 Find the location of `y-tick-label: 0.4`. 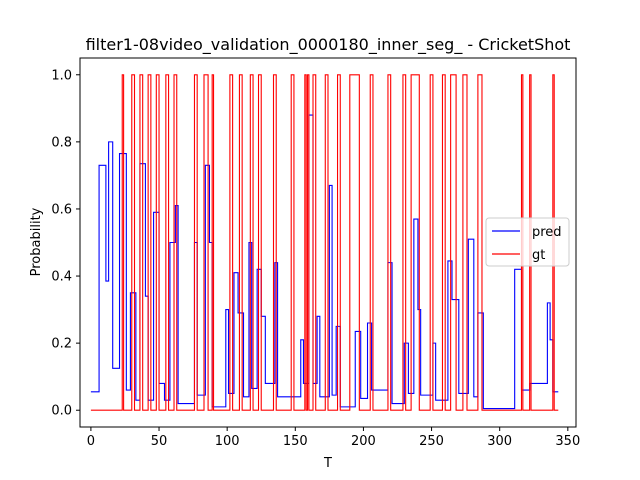

y-tick-label: 0.4 is located at coordinates (61, 277).